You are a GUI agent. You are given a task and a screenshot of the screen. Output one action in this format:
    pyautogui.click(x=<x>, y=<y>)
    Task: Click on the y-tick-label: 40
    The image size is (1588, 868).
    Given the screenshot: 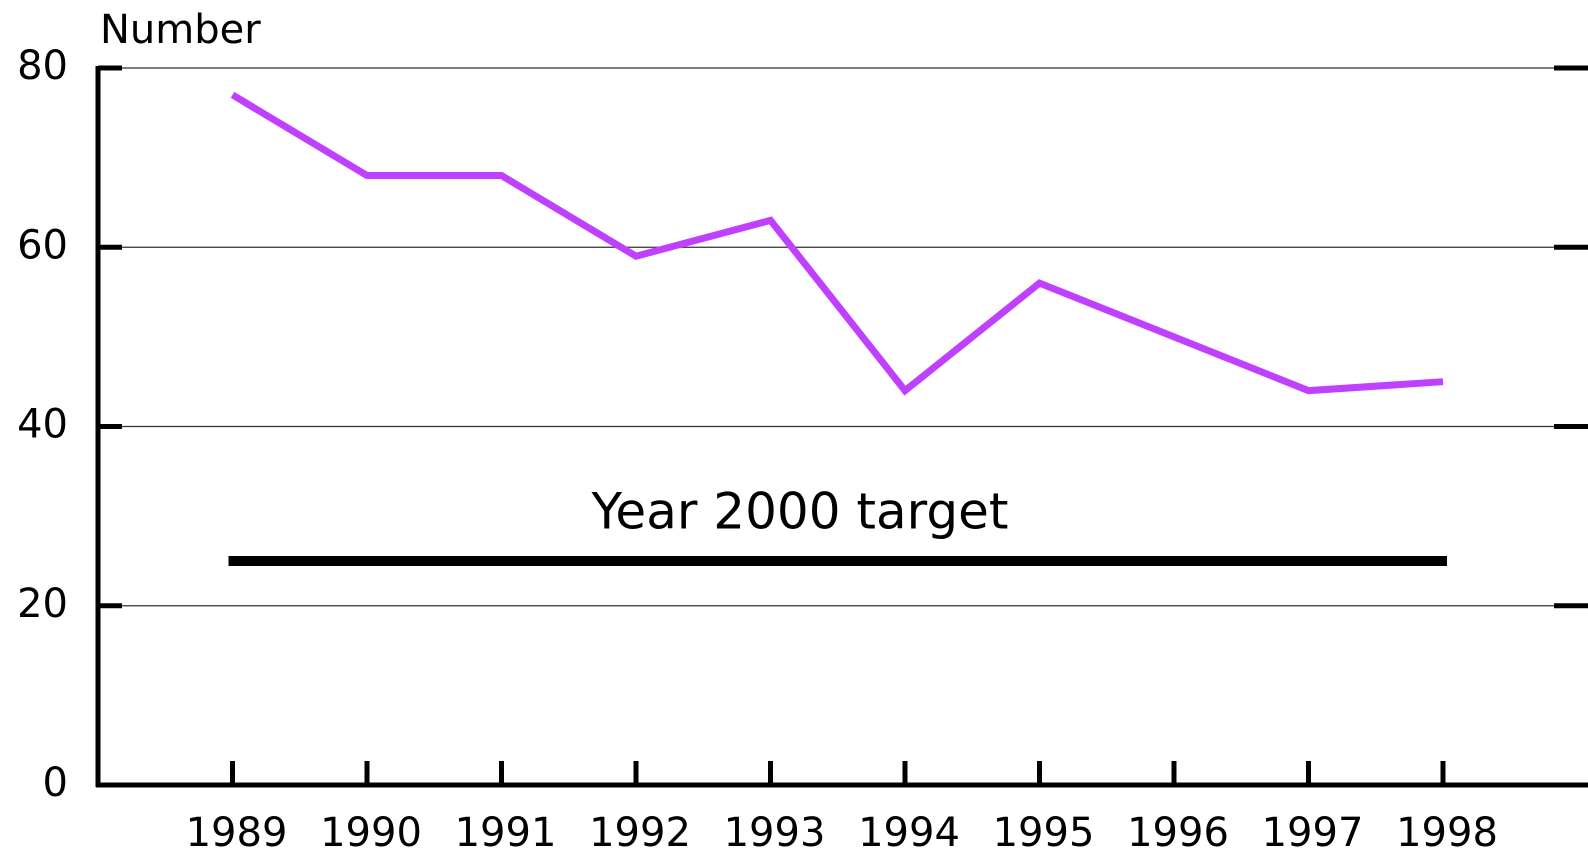 What is the action you would take?
    pyautogui.click(x=42, y=425)
    